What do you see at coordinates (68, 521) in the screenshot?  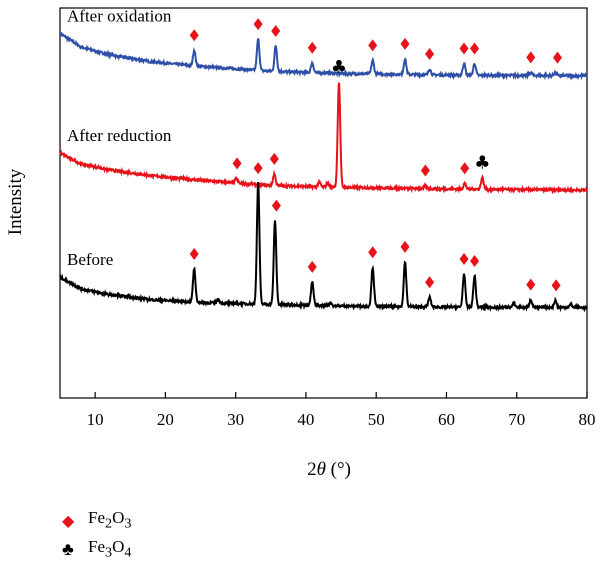 I see `diamond-icon: ◆` at bounding box center [68, 521].